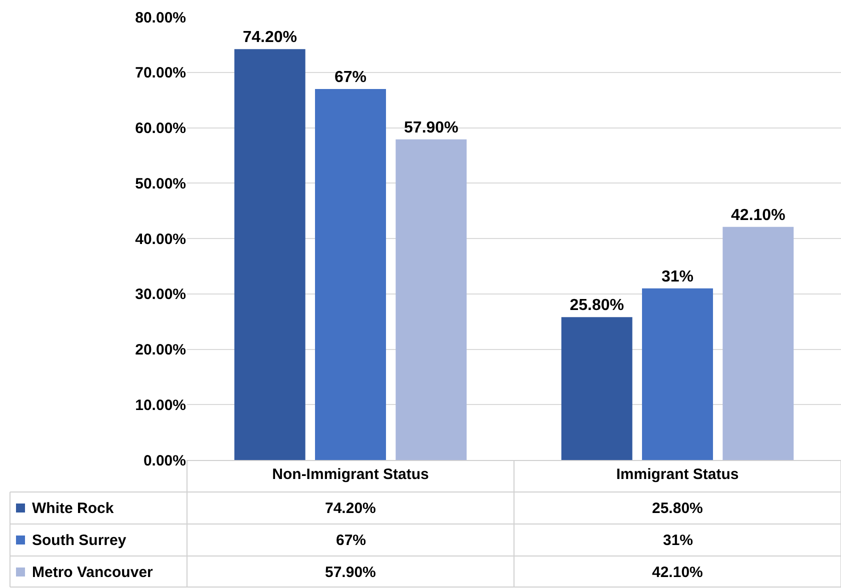 The height and width of the screenshot is (588, 841). What do you see at coordinates (79, 540) in the screenshot?
I see `legend-label: South Surrey` at bounding box center [79, 540].